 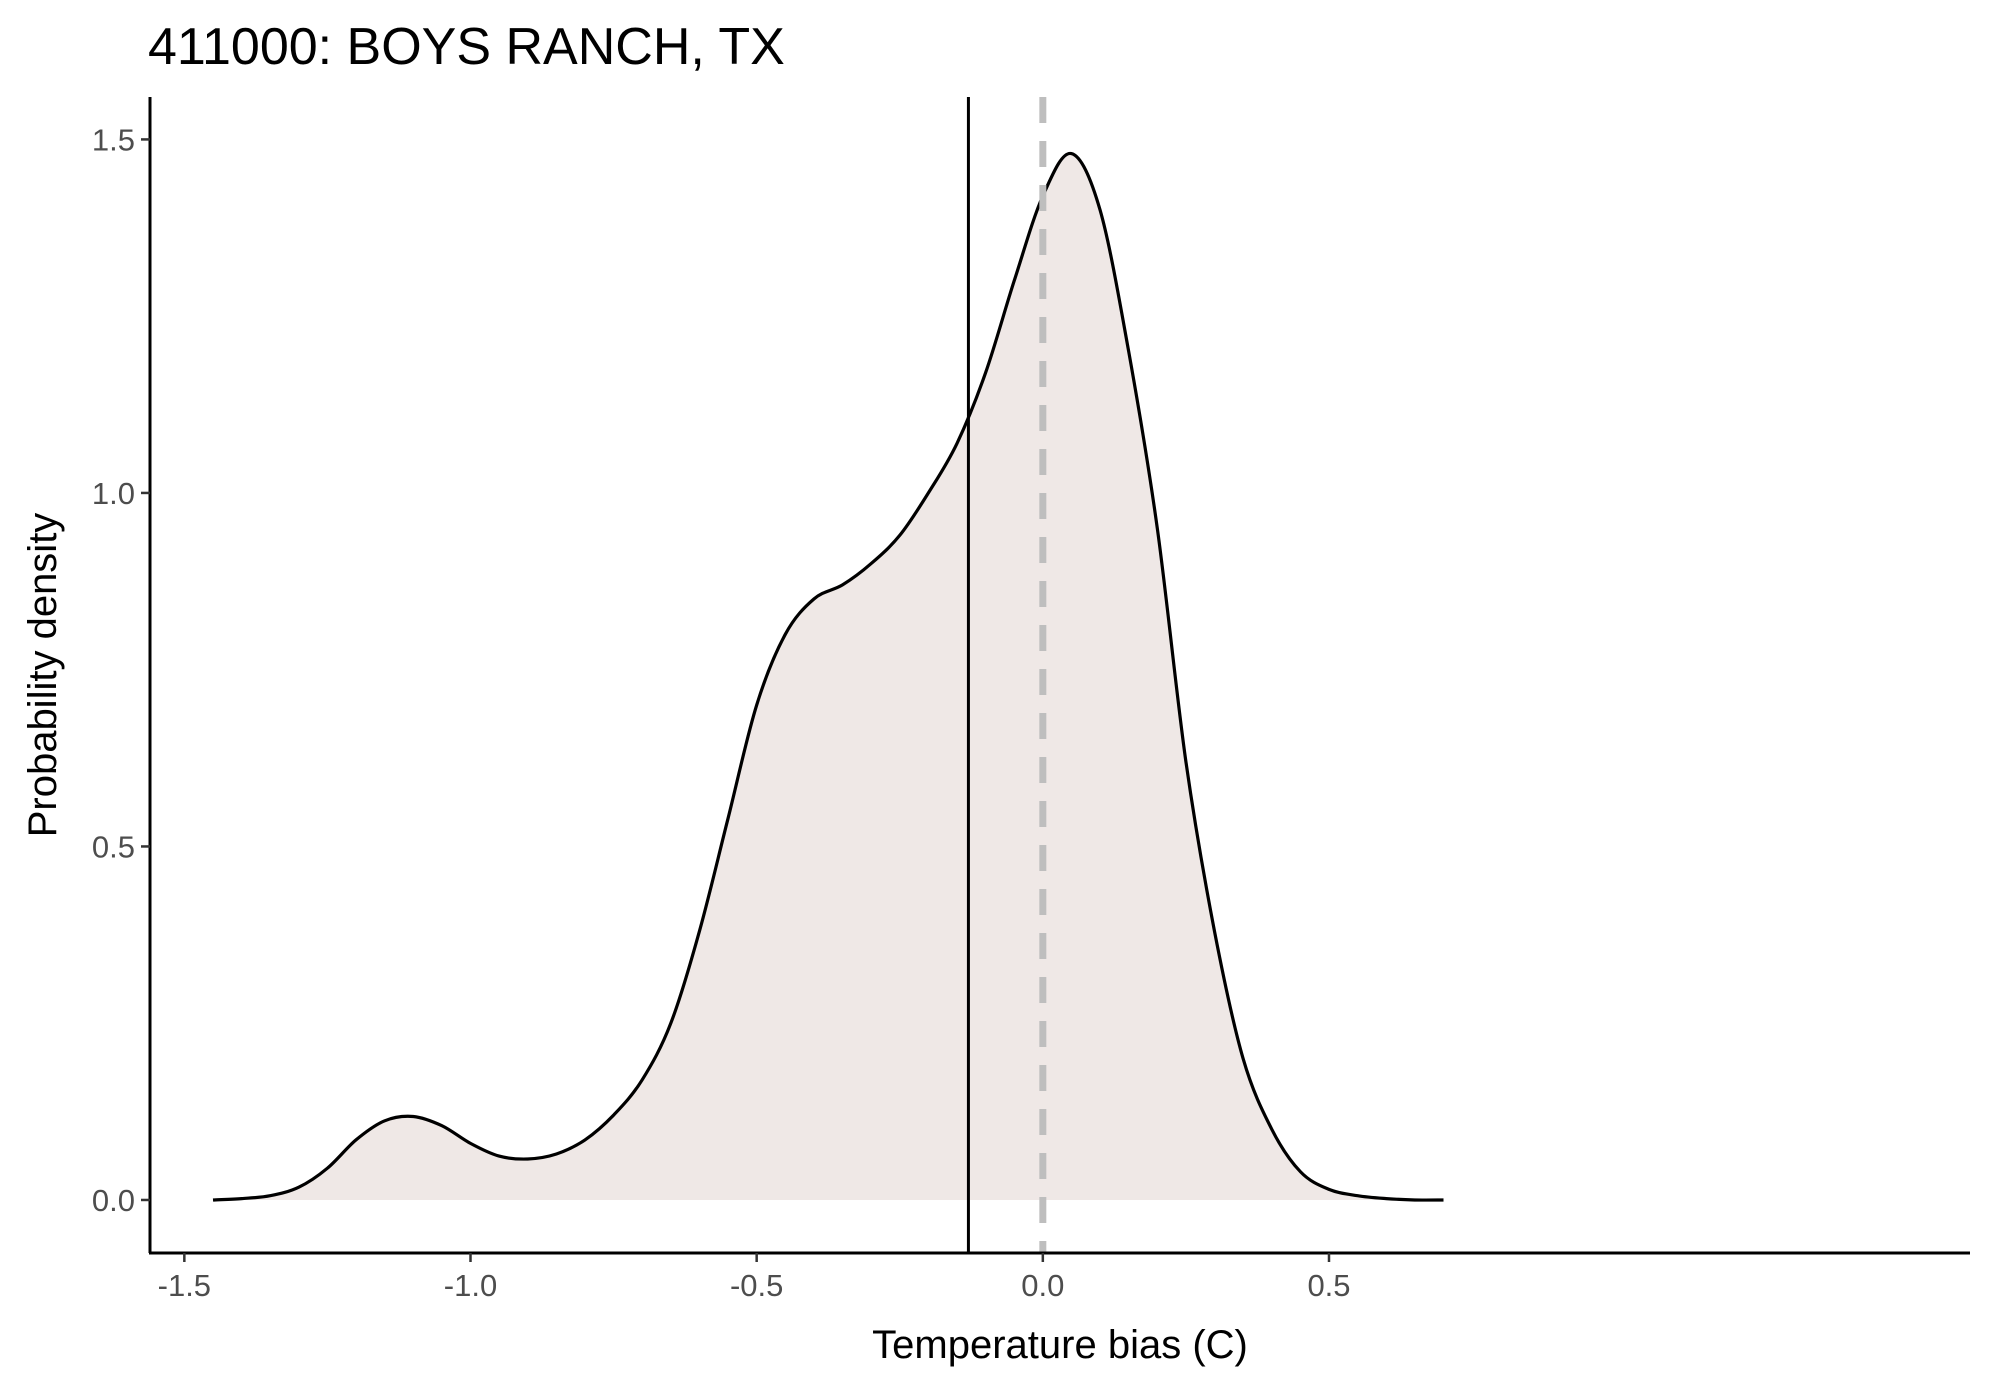 I want to click on y-axis-ticks: 0.0 0.5 1.0 1.5, so click(x=121, y=670).